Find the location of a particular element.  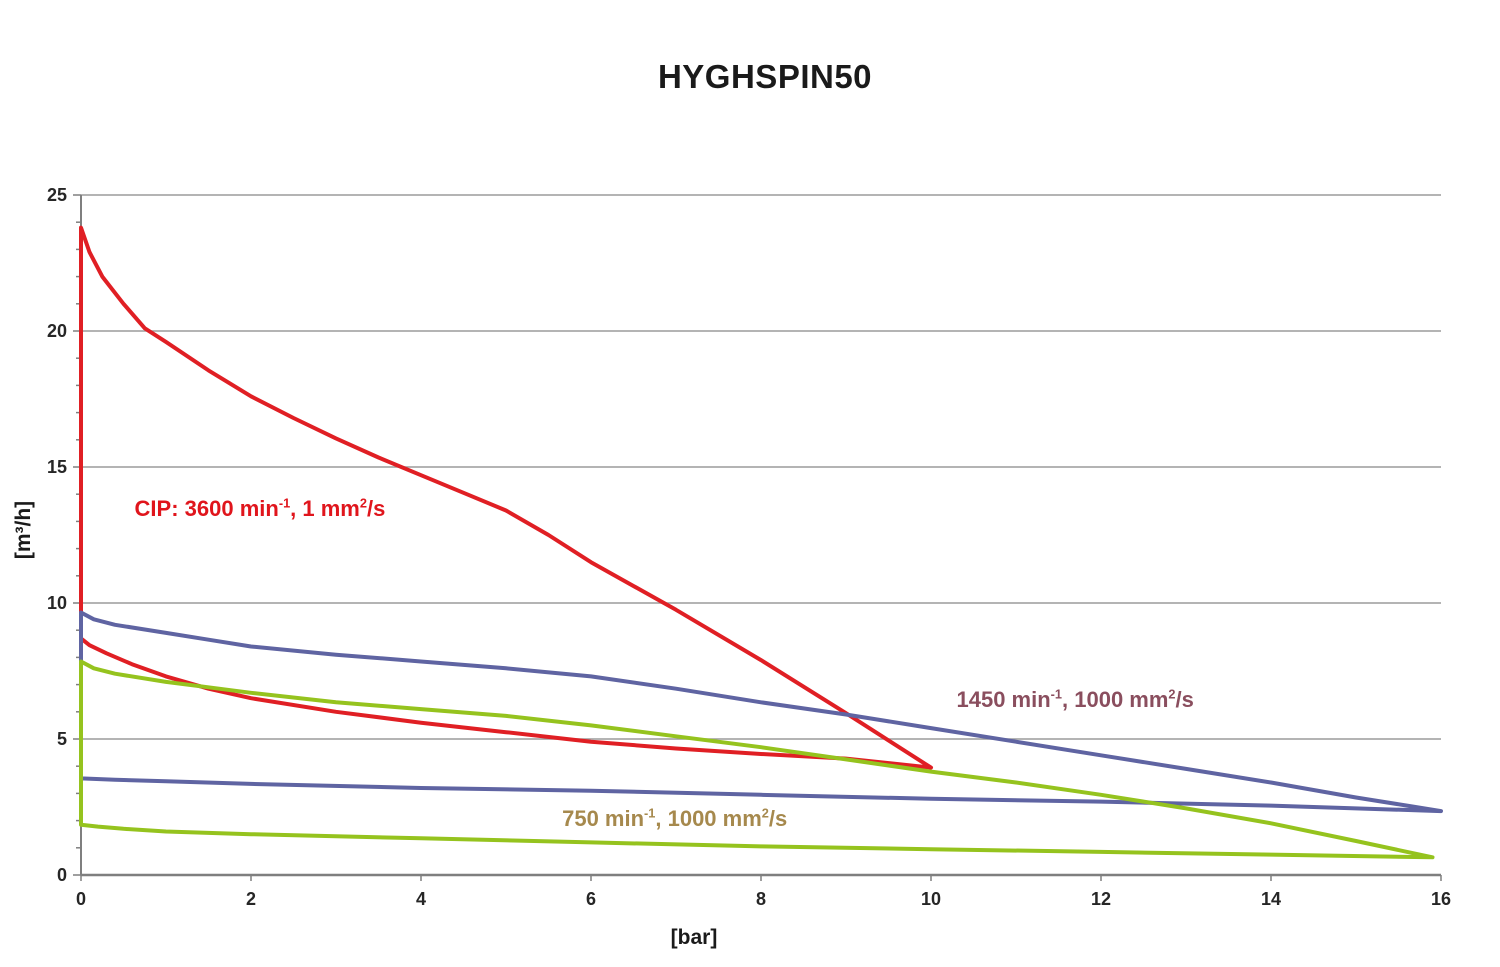

annotation-1450: 1450 min-1, 1000 mm2/s is located at coordinates (1075, 700).